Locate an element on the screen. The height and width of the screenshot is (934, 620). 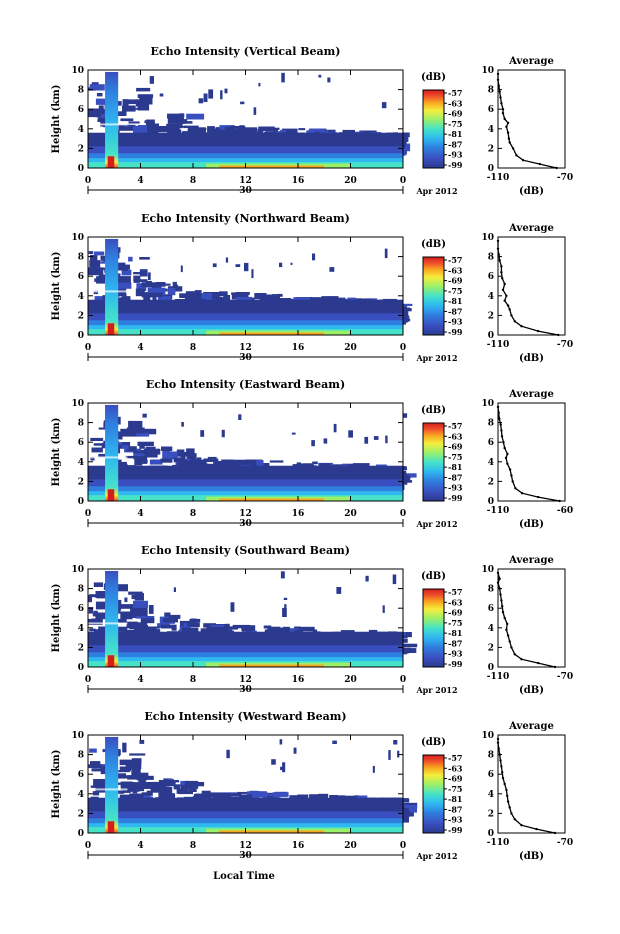
colorbar-tick-label: -63 is located at coordinates (455, 436).